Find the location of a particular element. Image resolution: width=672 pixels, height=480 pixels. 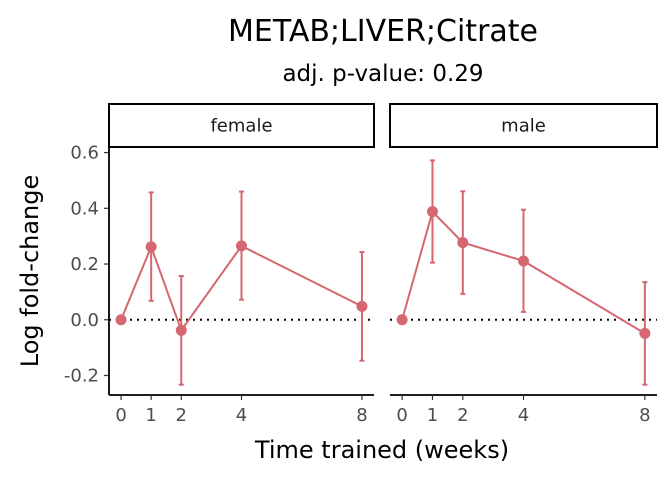

x-axis-title: Time trained (weeks) is located at coordinates (381, 450).